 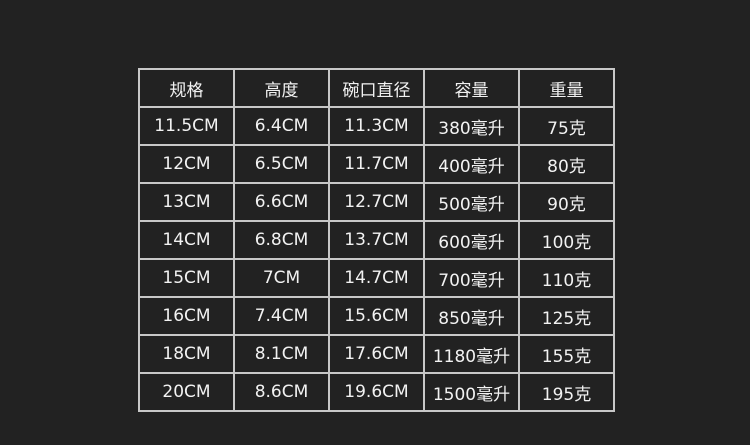 I want to click on header-rim-diameter: 碗口直径, so click(x=376, y=88).